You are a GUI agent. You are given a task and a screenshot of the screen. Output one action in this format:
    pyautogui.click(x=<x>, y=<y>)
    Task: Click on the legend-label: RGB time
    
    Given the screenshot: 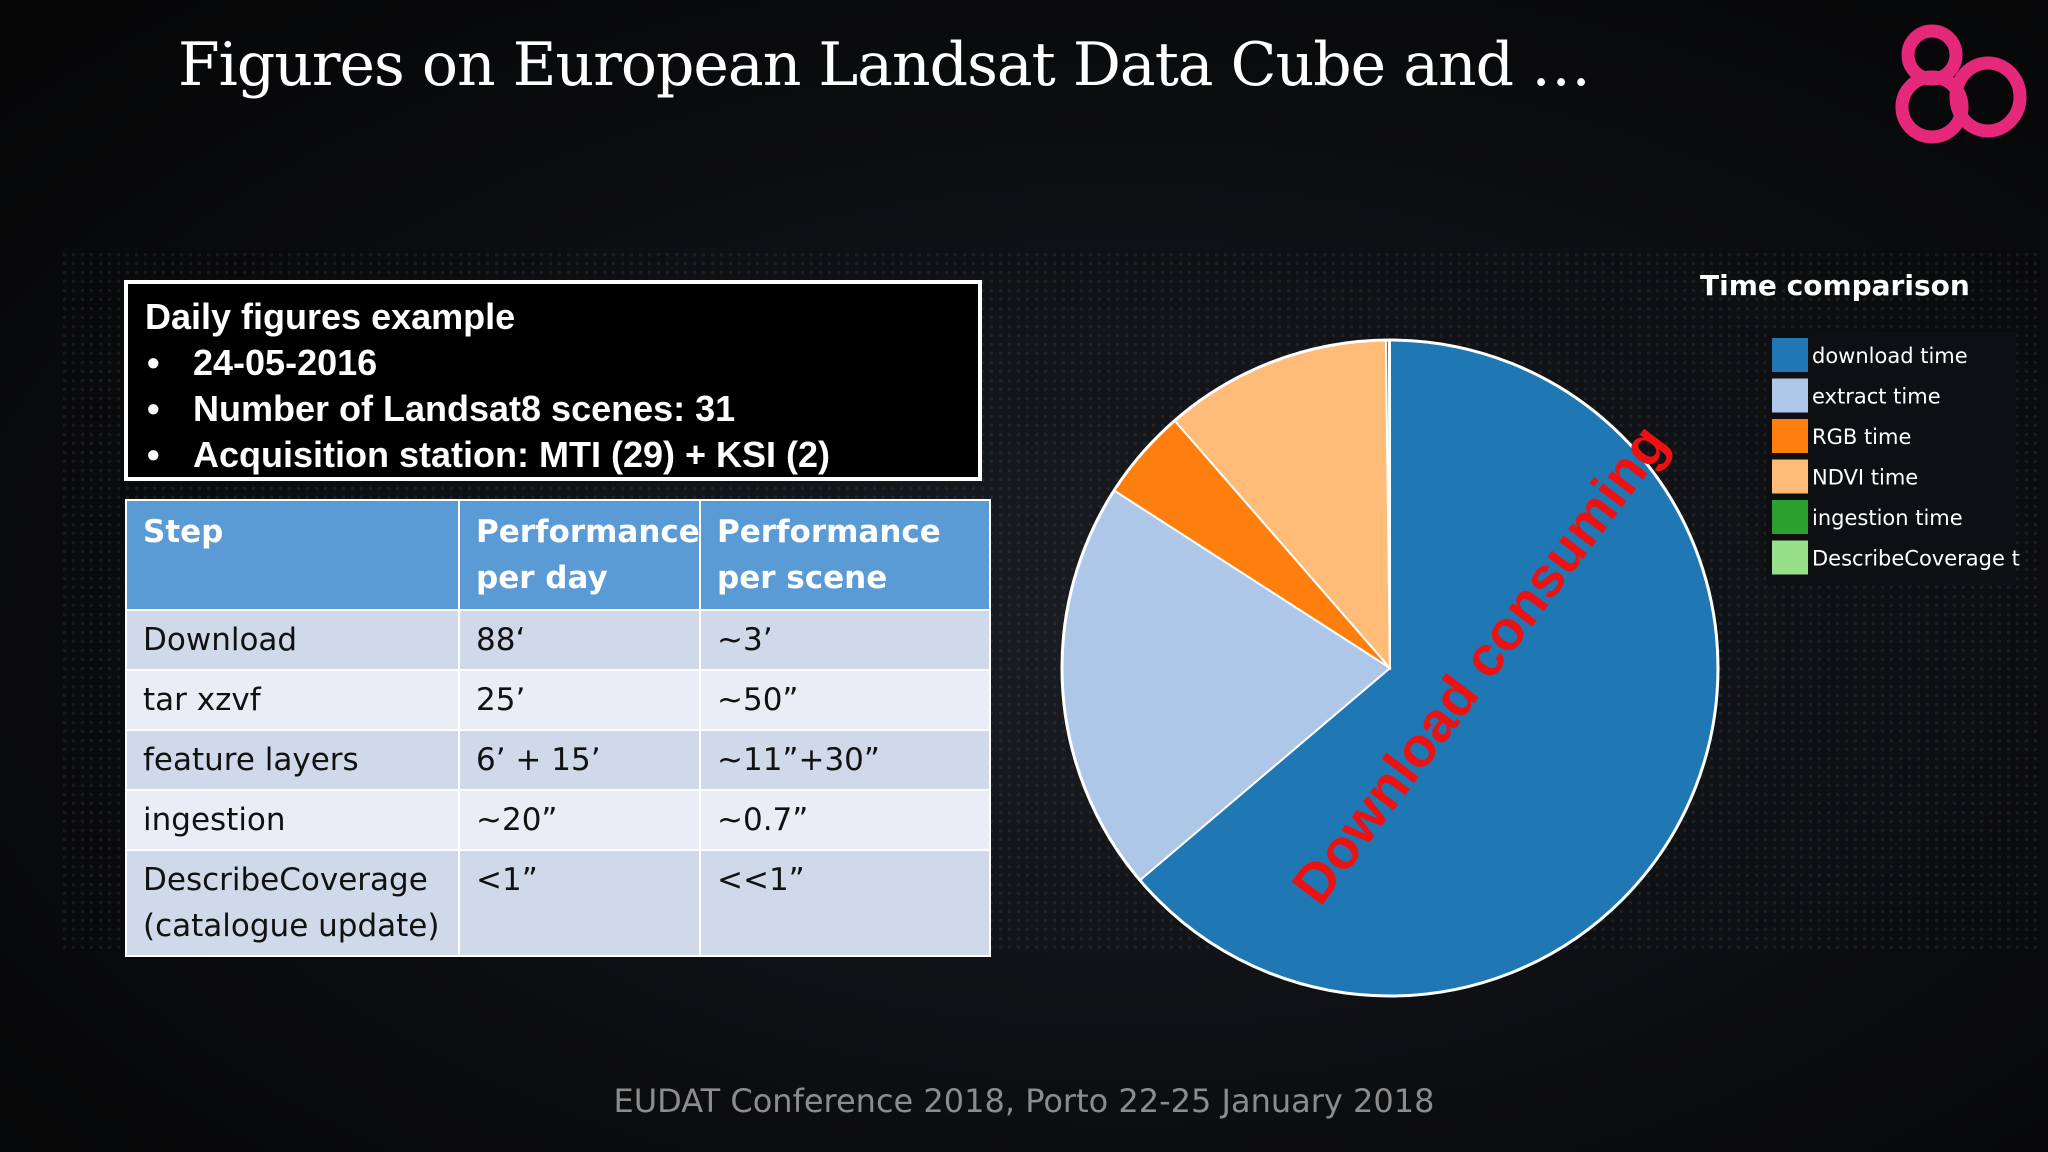 What is the action you would take?
    pyautogui.click(x=1861, y=437)
    